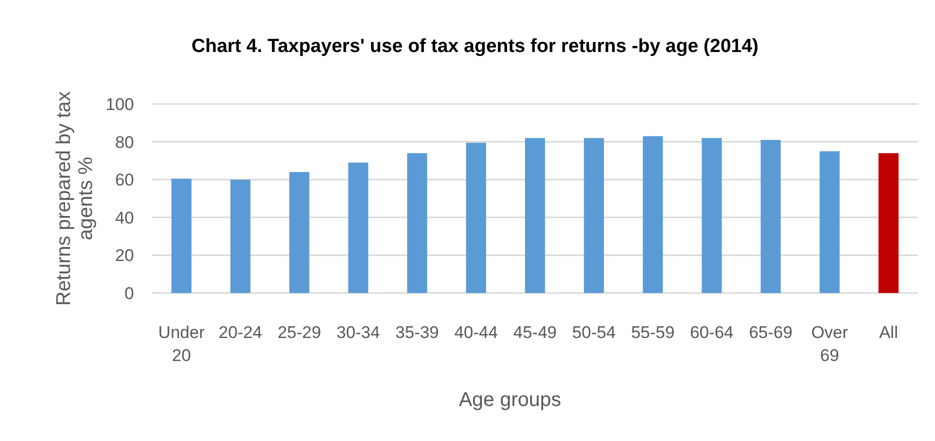 The image size is (935, 441). I want to click on x-tick-label: 55-59, so click(653, 332).